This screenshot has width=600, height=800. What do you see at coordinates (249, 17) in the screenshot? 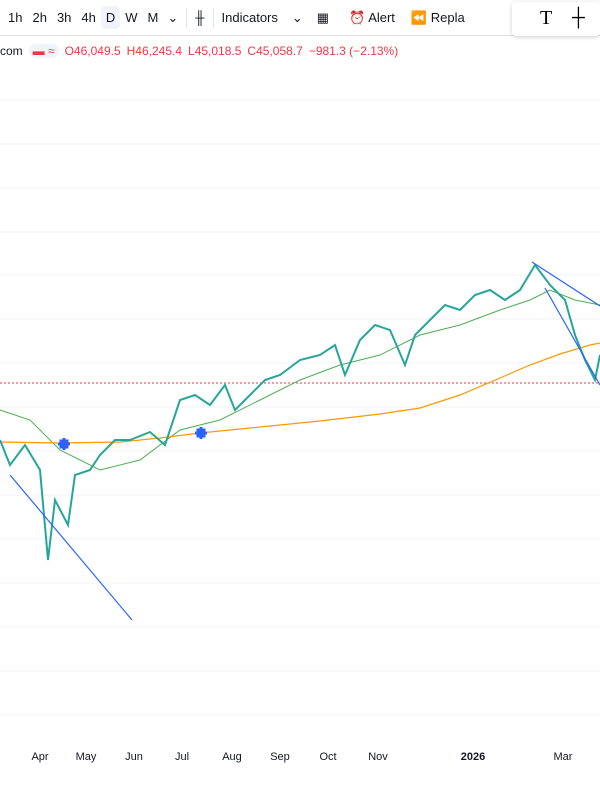
I see `indicators: Indicators` at bounding box center [249, 17].